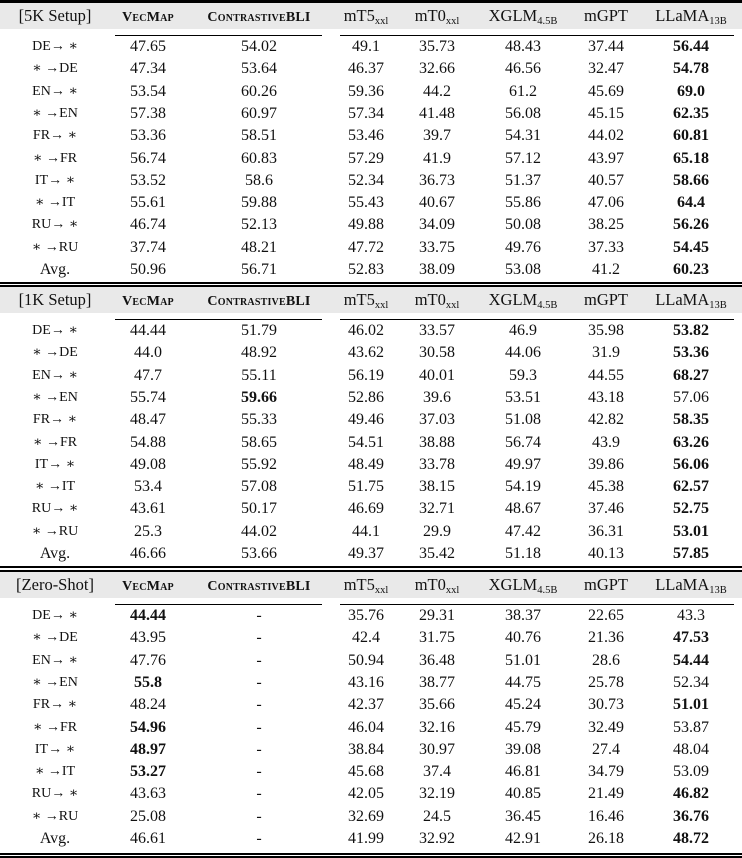  What do you see at coordinates (148, 442) in the screenshot?
I see `cell-vecmap: 54.88` at bounding box center [148, 442].